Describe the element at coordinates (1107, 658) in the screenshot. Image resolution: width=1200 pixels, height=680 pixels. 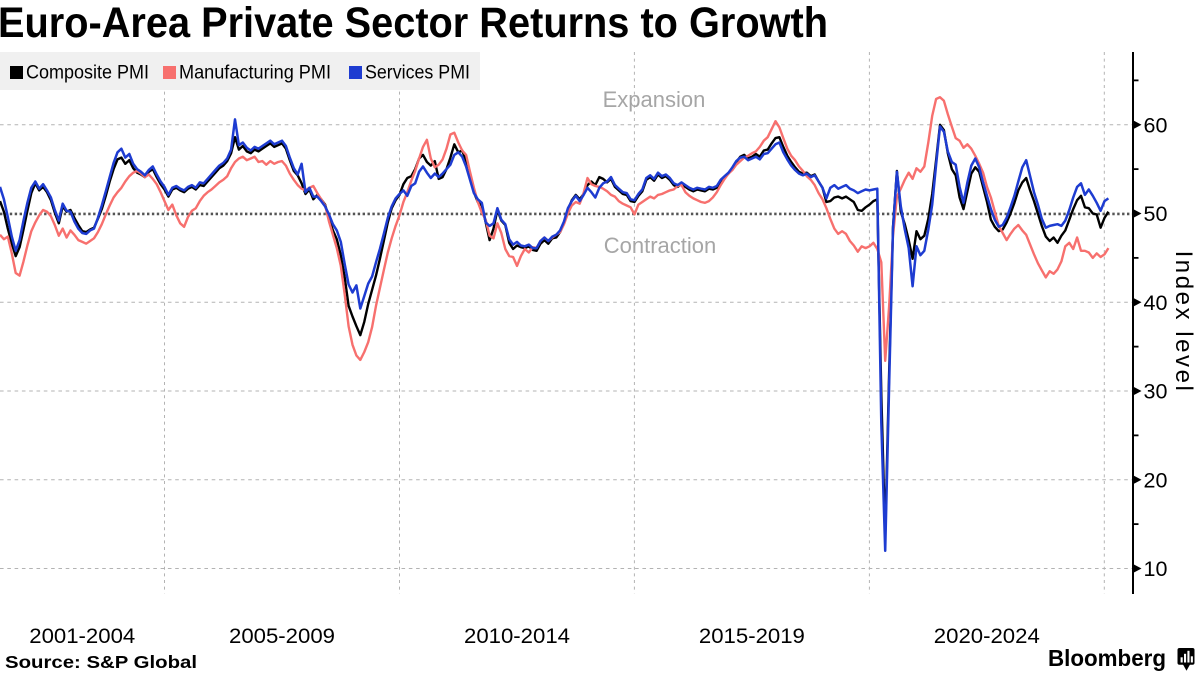
I see `svg-text: Bloomberg` at that location.